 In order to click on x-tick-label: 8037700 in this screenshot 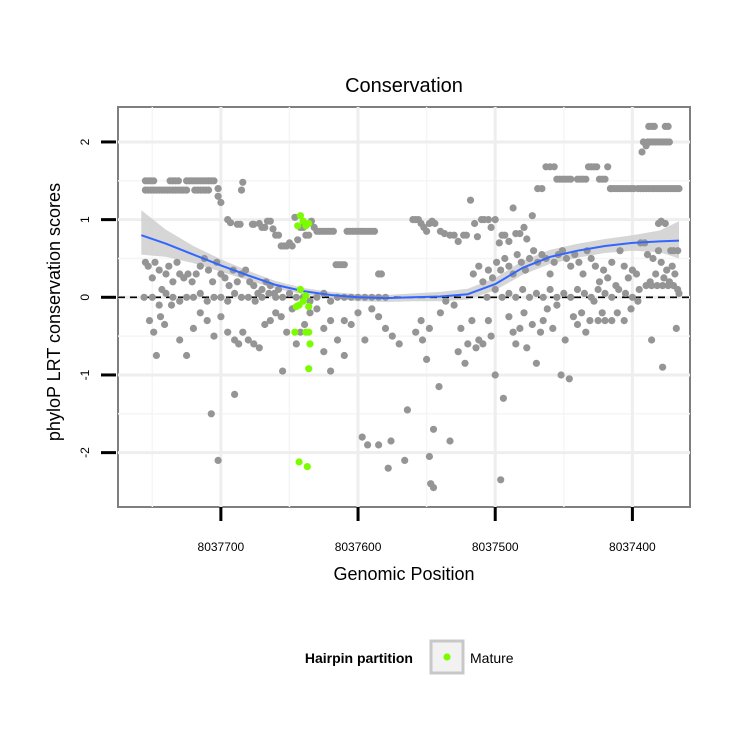, I will do `click(221, 547)`.